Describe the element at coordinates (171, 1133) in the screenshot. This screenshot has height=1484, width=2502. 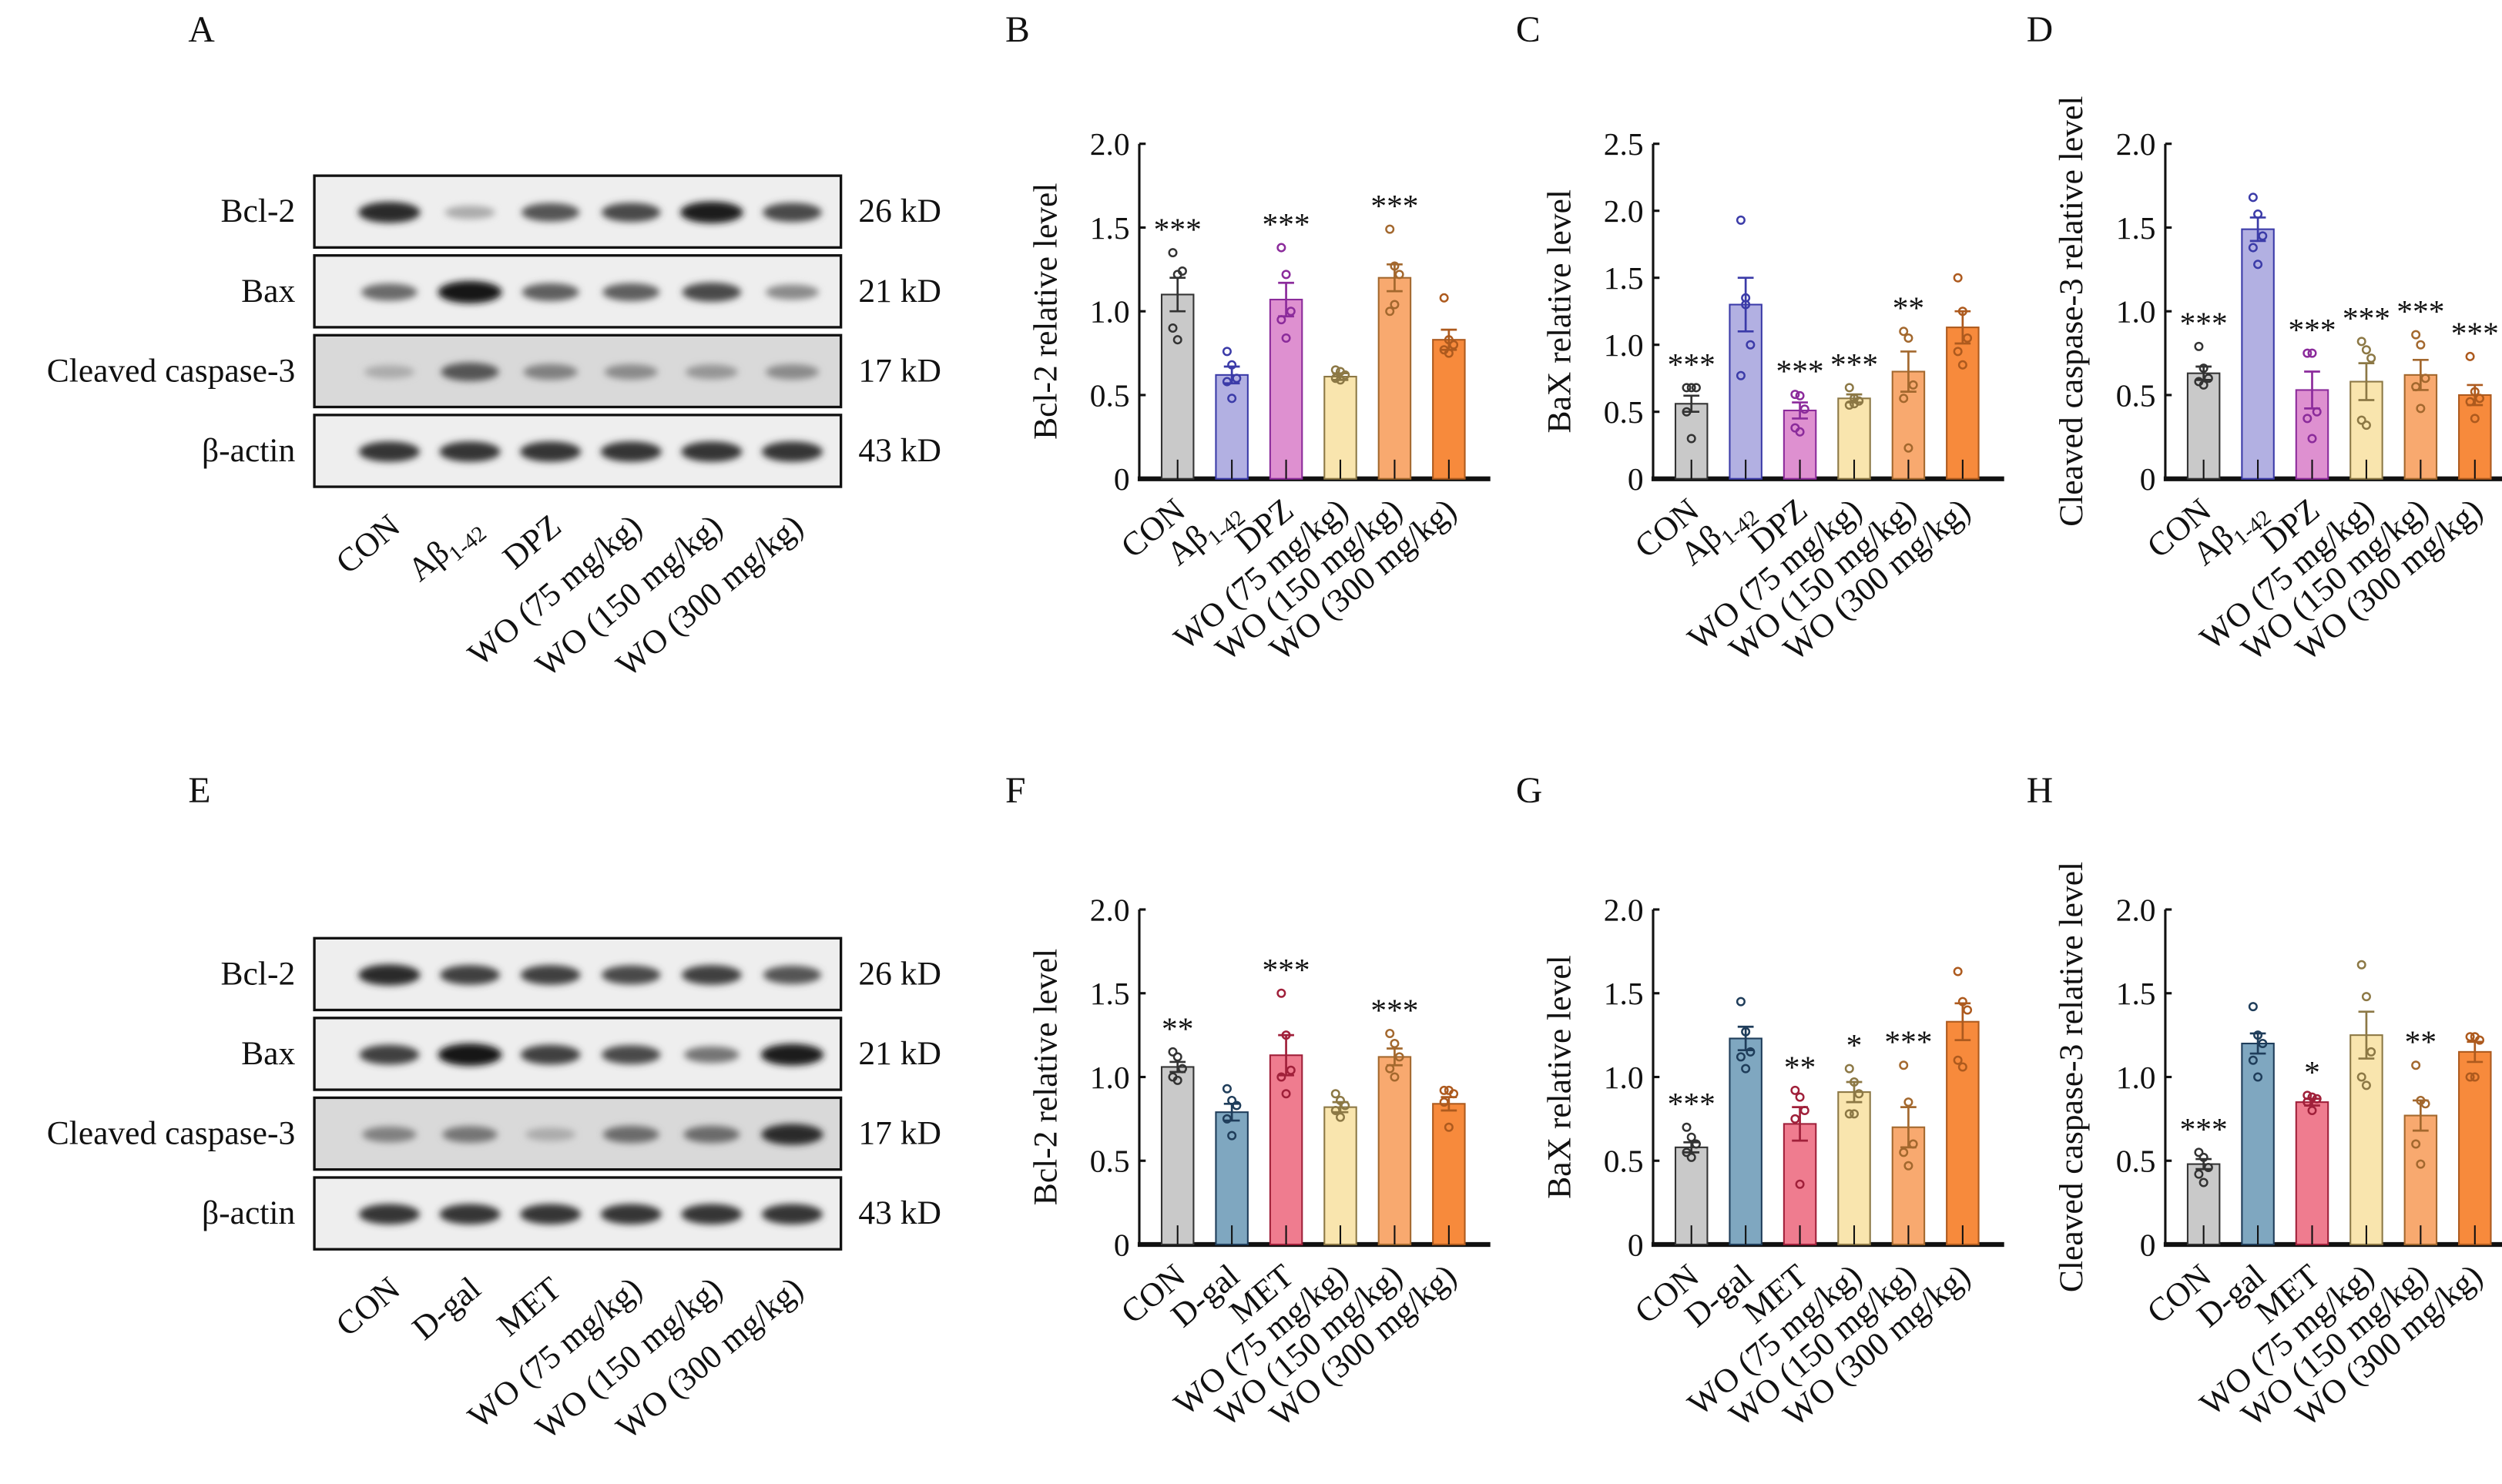
I see `blot-row-label: Cleaved caspase-3` at that location.